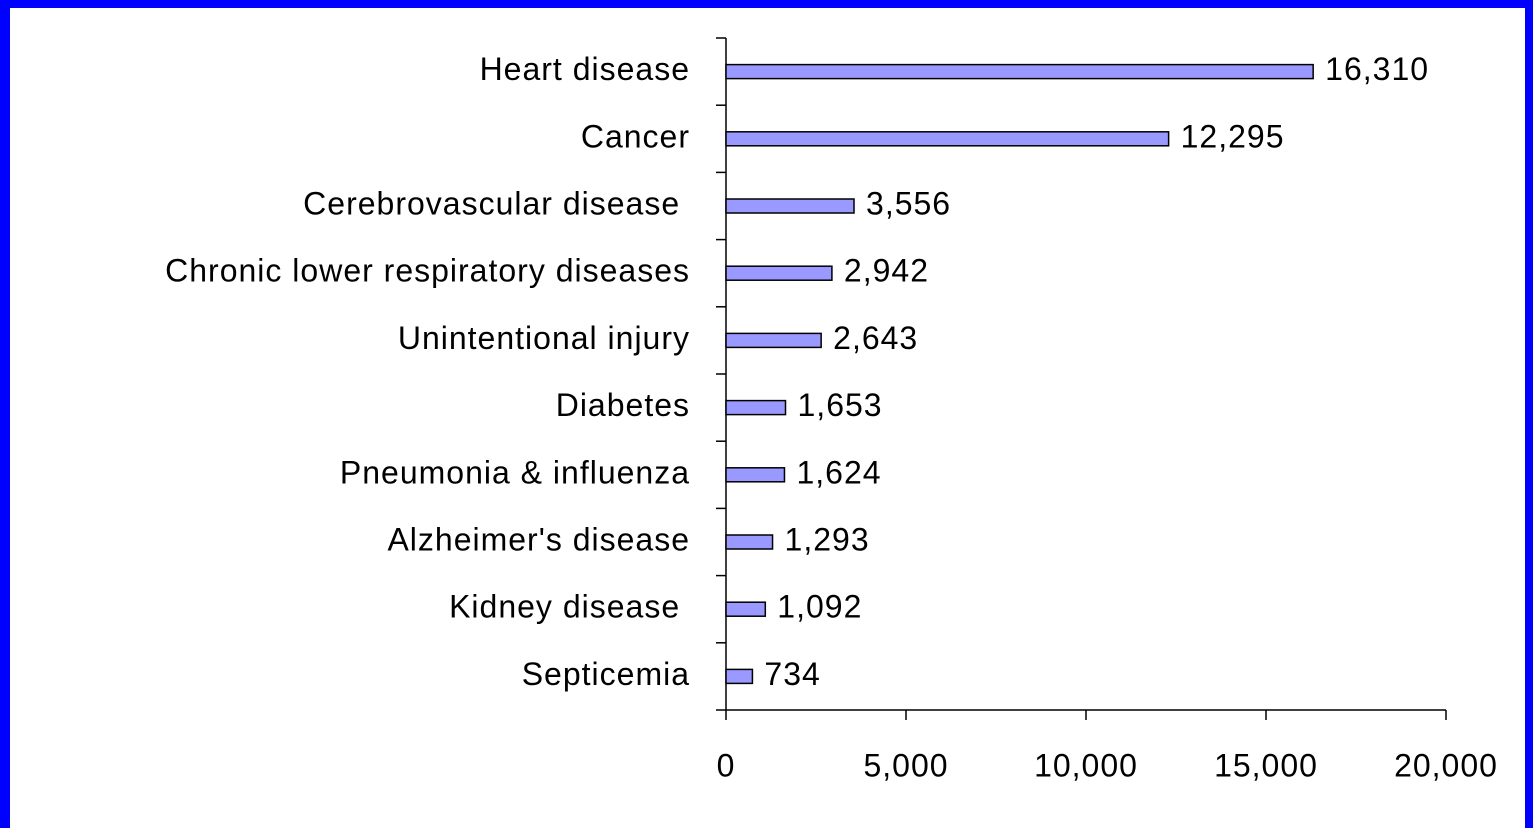 The image size is (1533, 828). Describe the element at coordinates (905, 765) in the screenshot. I see `x-tick-label: 5,000` at that location.